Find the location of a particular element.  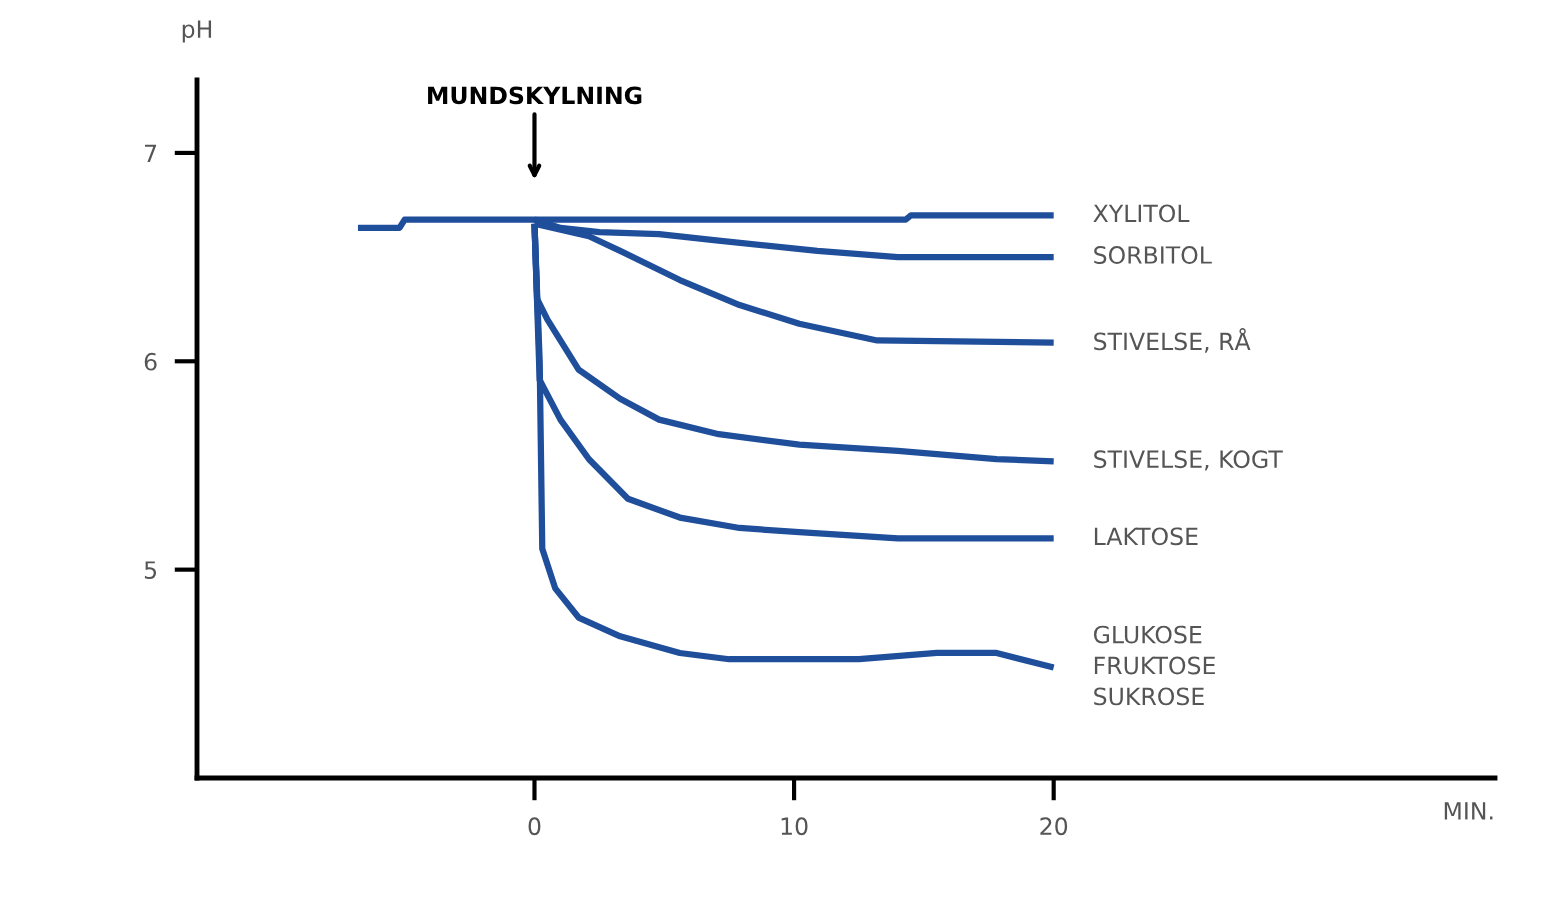

y-tick-label: 5 is located at coordinates (150, 570).